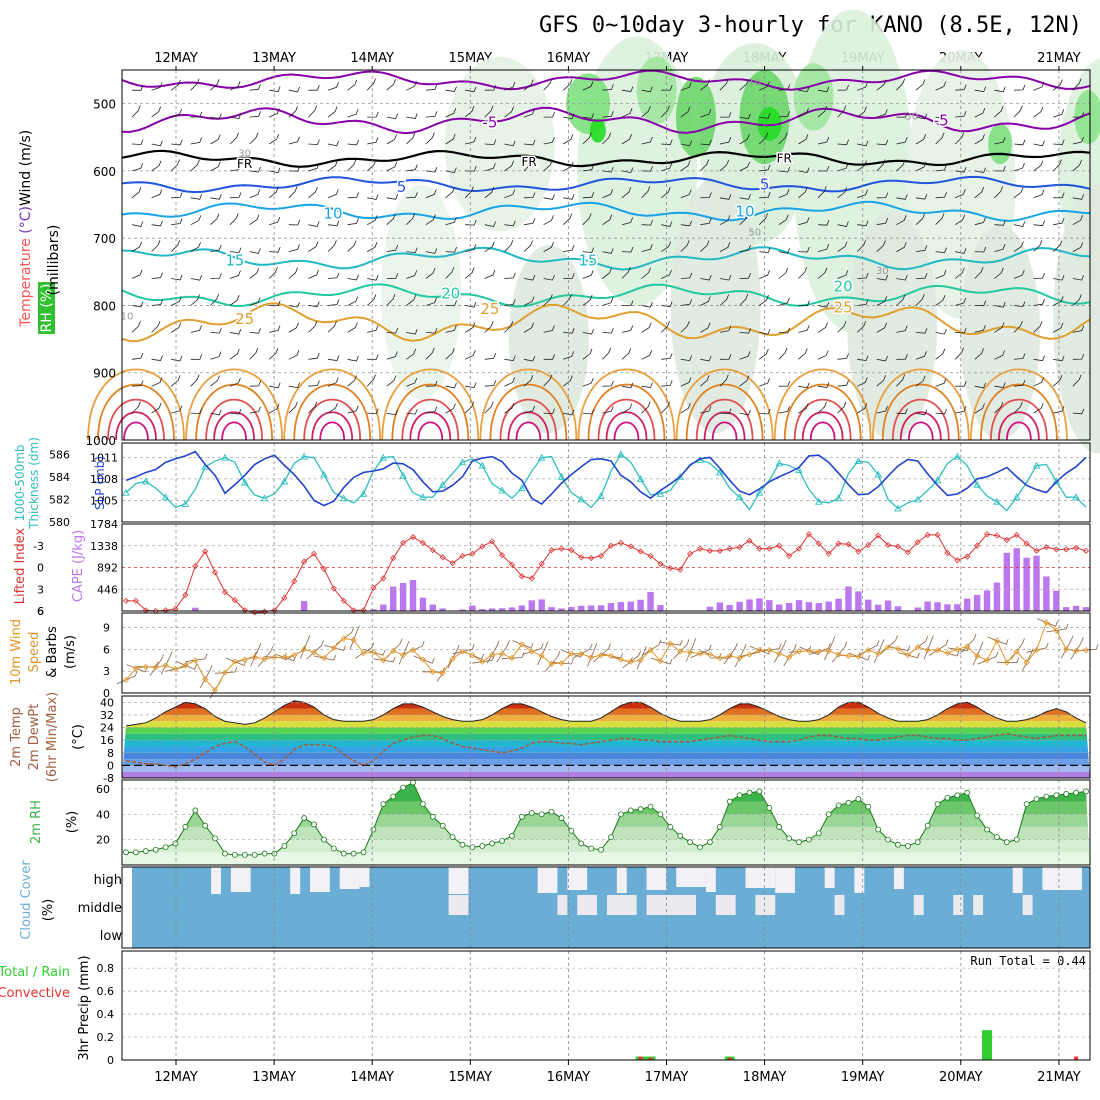 Image resolution: width=1100 pixels, height=1100 pixels. Describe the element at coordinates (606, 478) in the screenshot. I see `slp-line` at that location.